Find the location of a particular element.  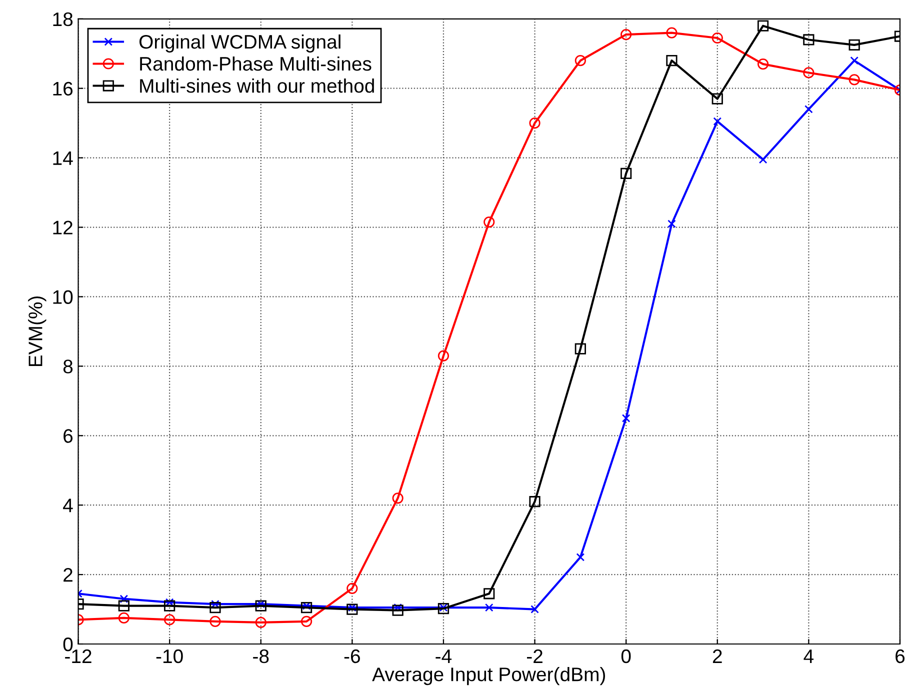

x-axis-title: Average Input Power(dBm) is located at coordinates (489, 676).